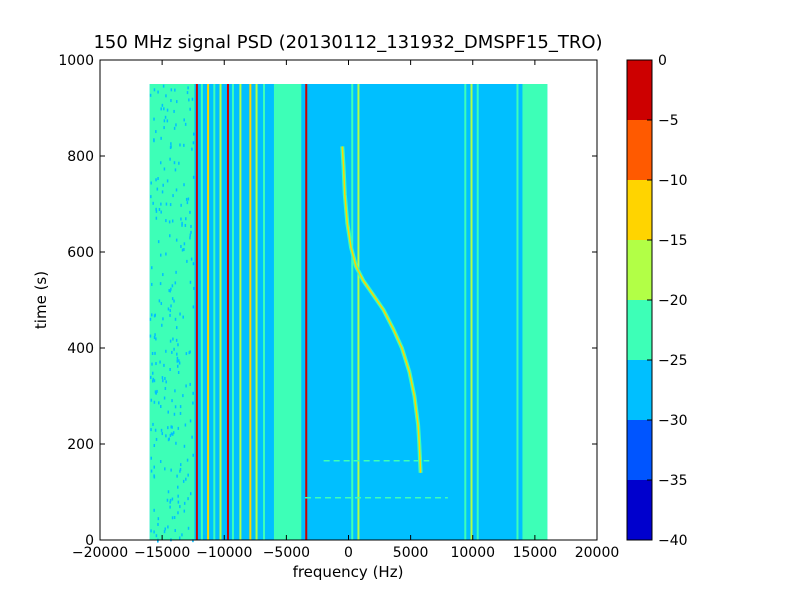 The height and width of the screenshot is (600, 800). What do you see at coordinates (80, 349) in the screenshot?
I see `y-tick-label: 400` at bounding box center [80, 349].